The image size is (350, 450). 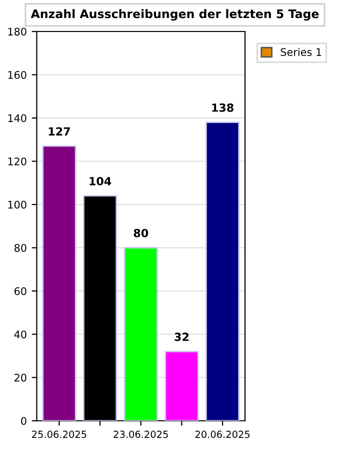 What do you see at coordinates (17, 32) in the screenshot?
I see `y-tick-label: 180` at bounding box center [17, 32].